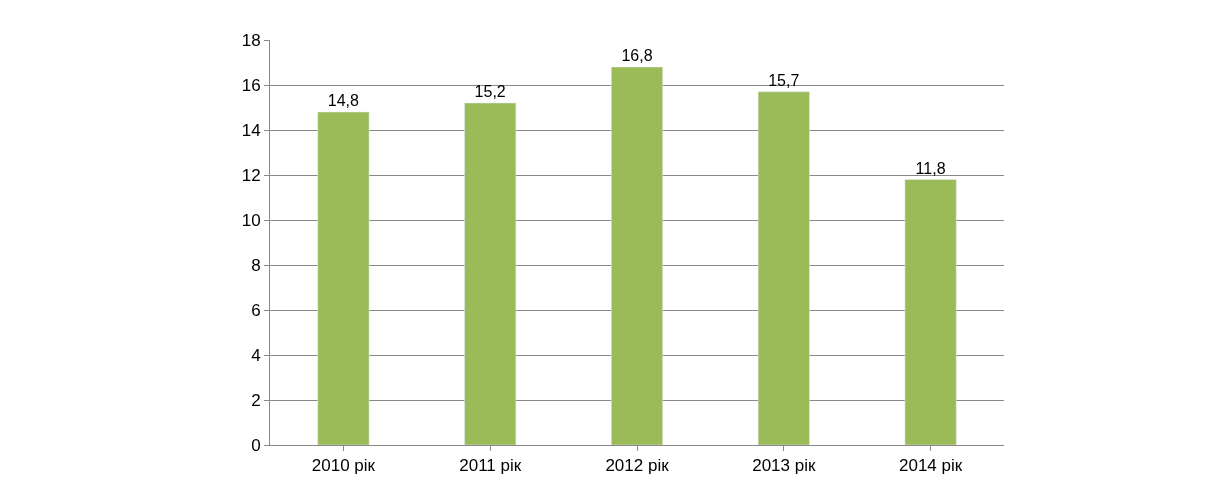 The width and height of the screenshot is (1214, 487). Describe the element at coordinates (343, 466) in the screenshot. I see `x-tick-label: 2010 рік` at that location.